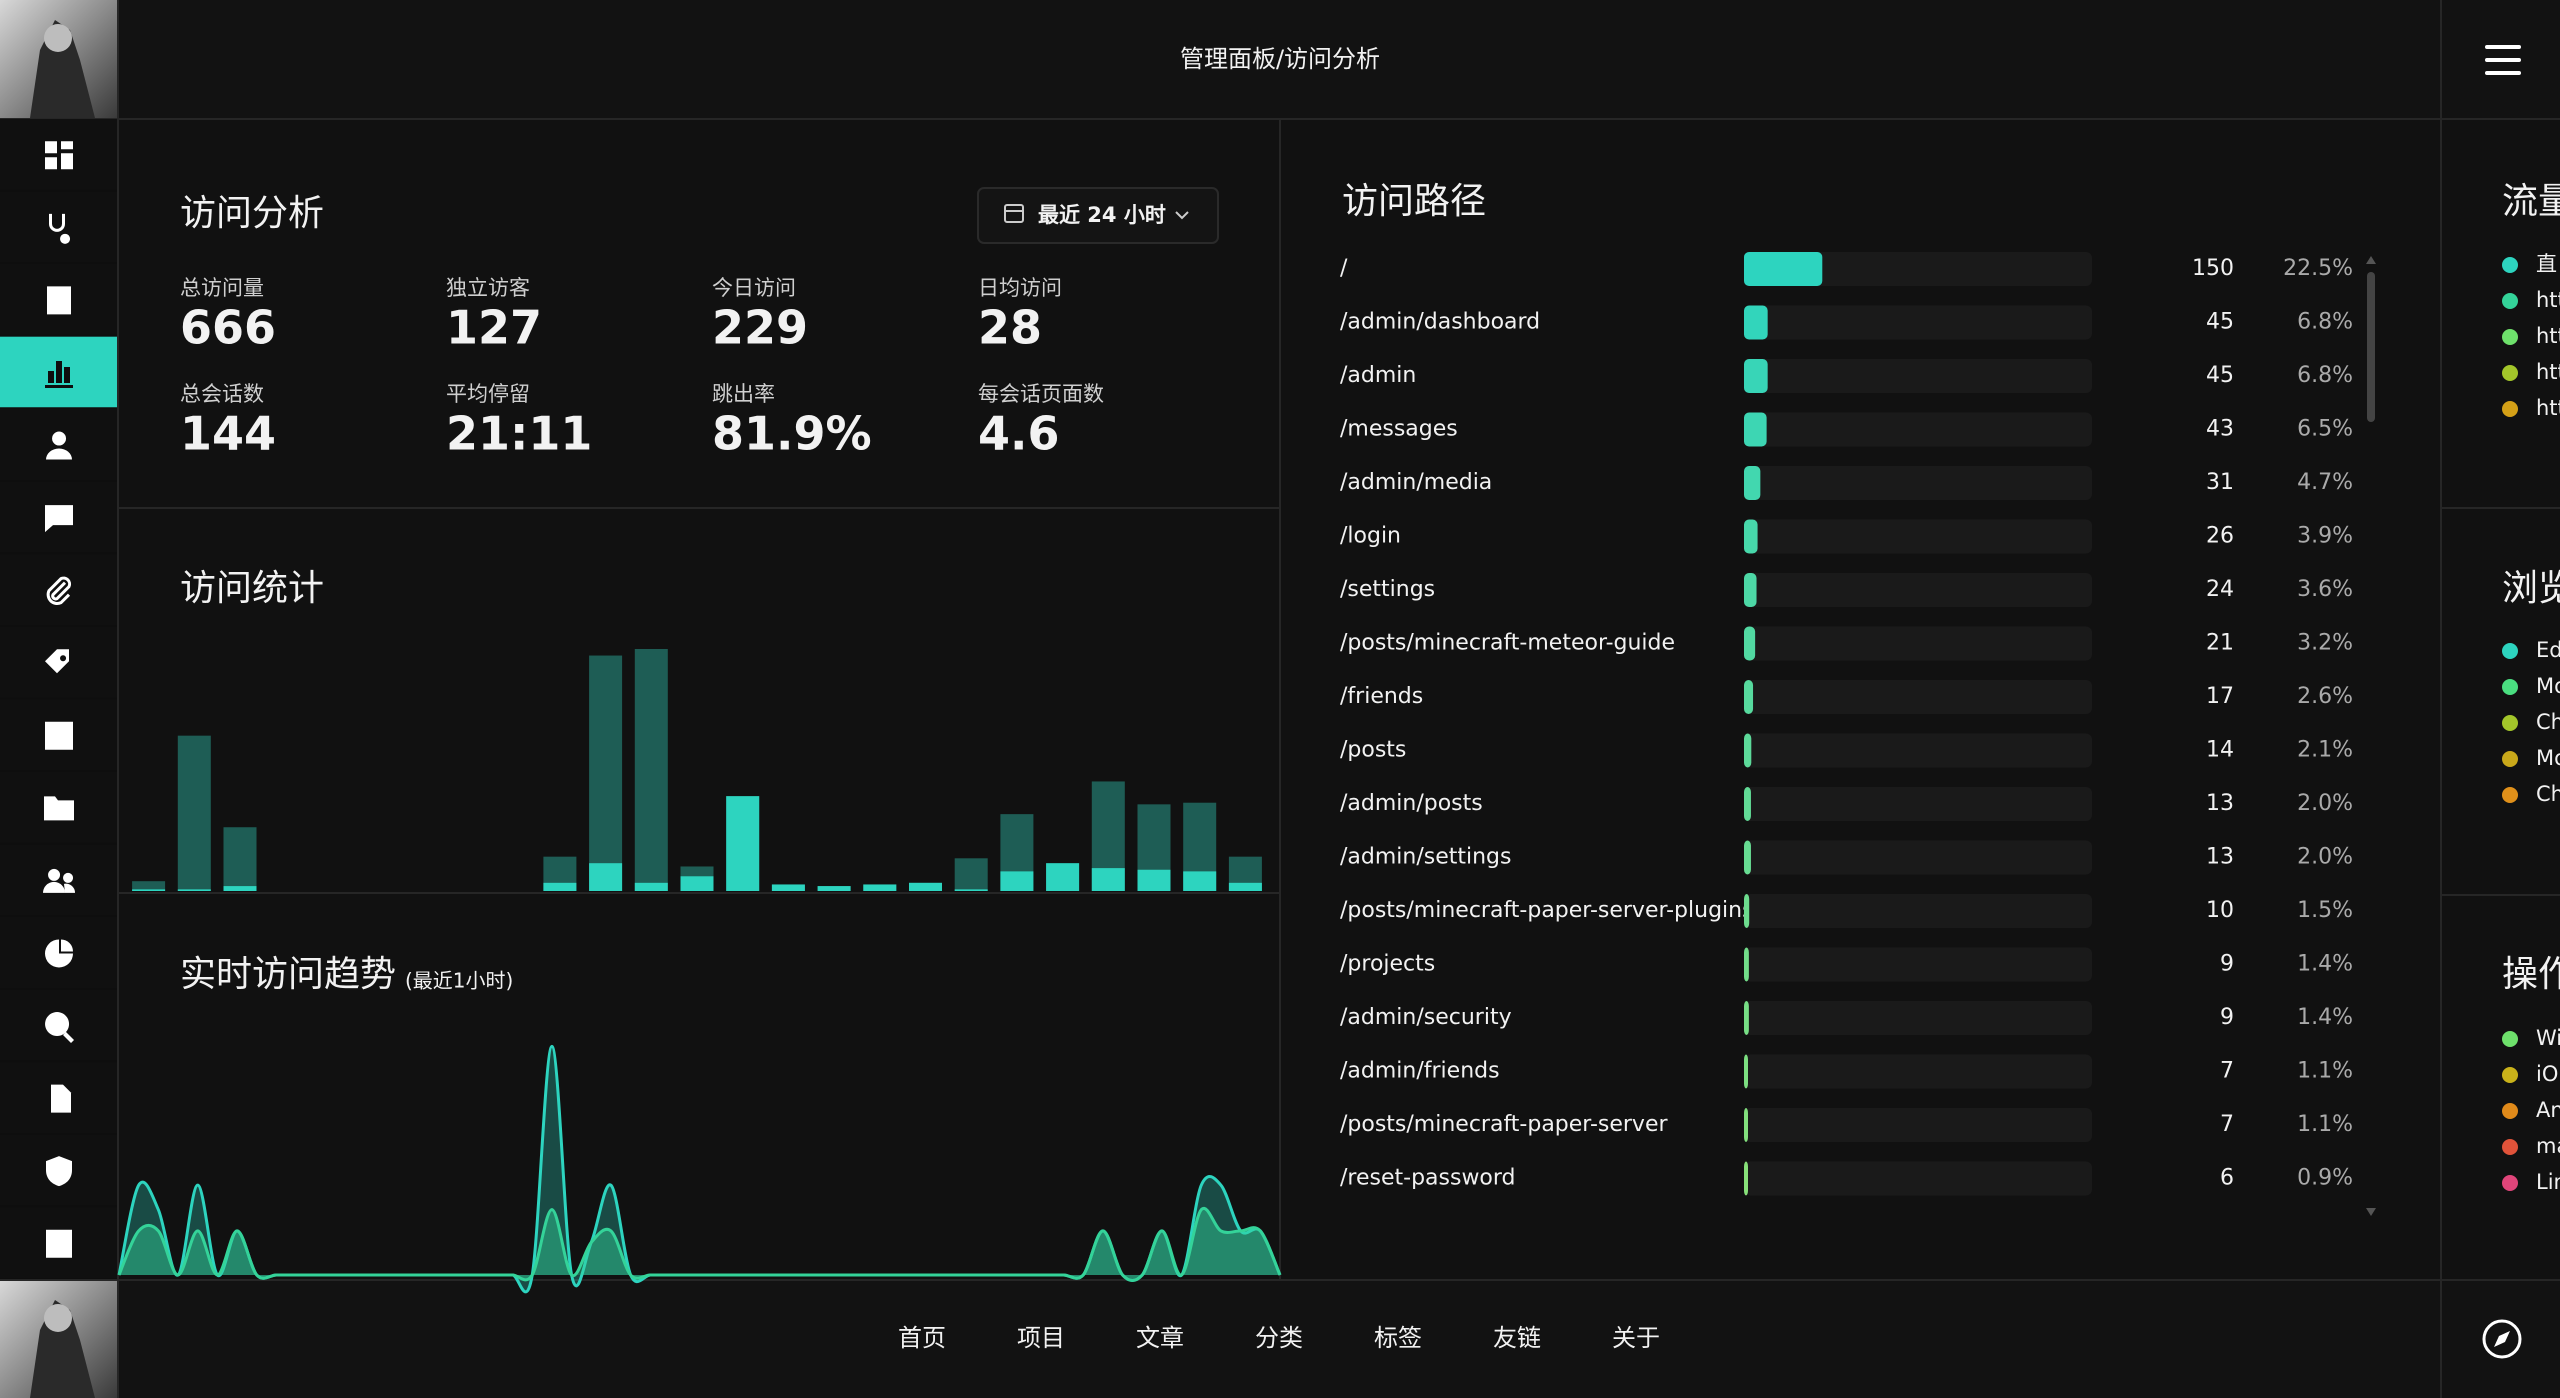 The width and height of the screenshot is (2560, 1398). Describe the element at coordinates (2371, 736) in the screenshot. I see `scrollbar` at that location.